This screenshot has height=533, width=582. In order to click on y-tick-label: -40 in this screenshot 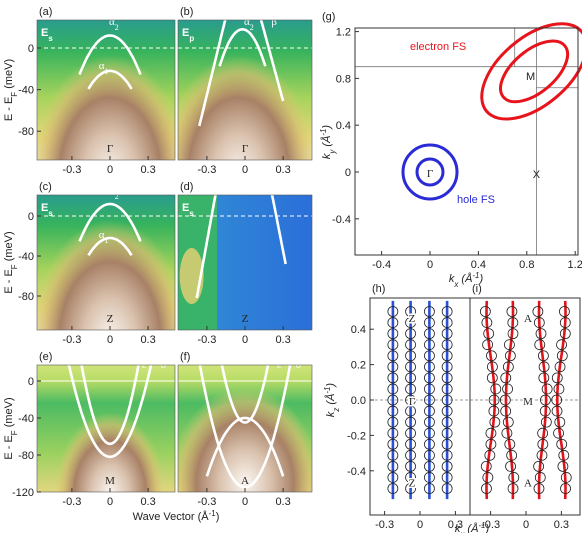, I will do `click(26, 419)`.